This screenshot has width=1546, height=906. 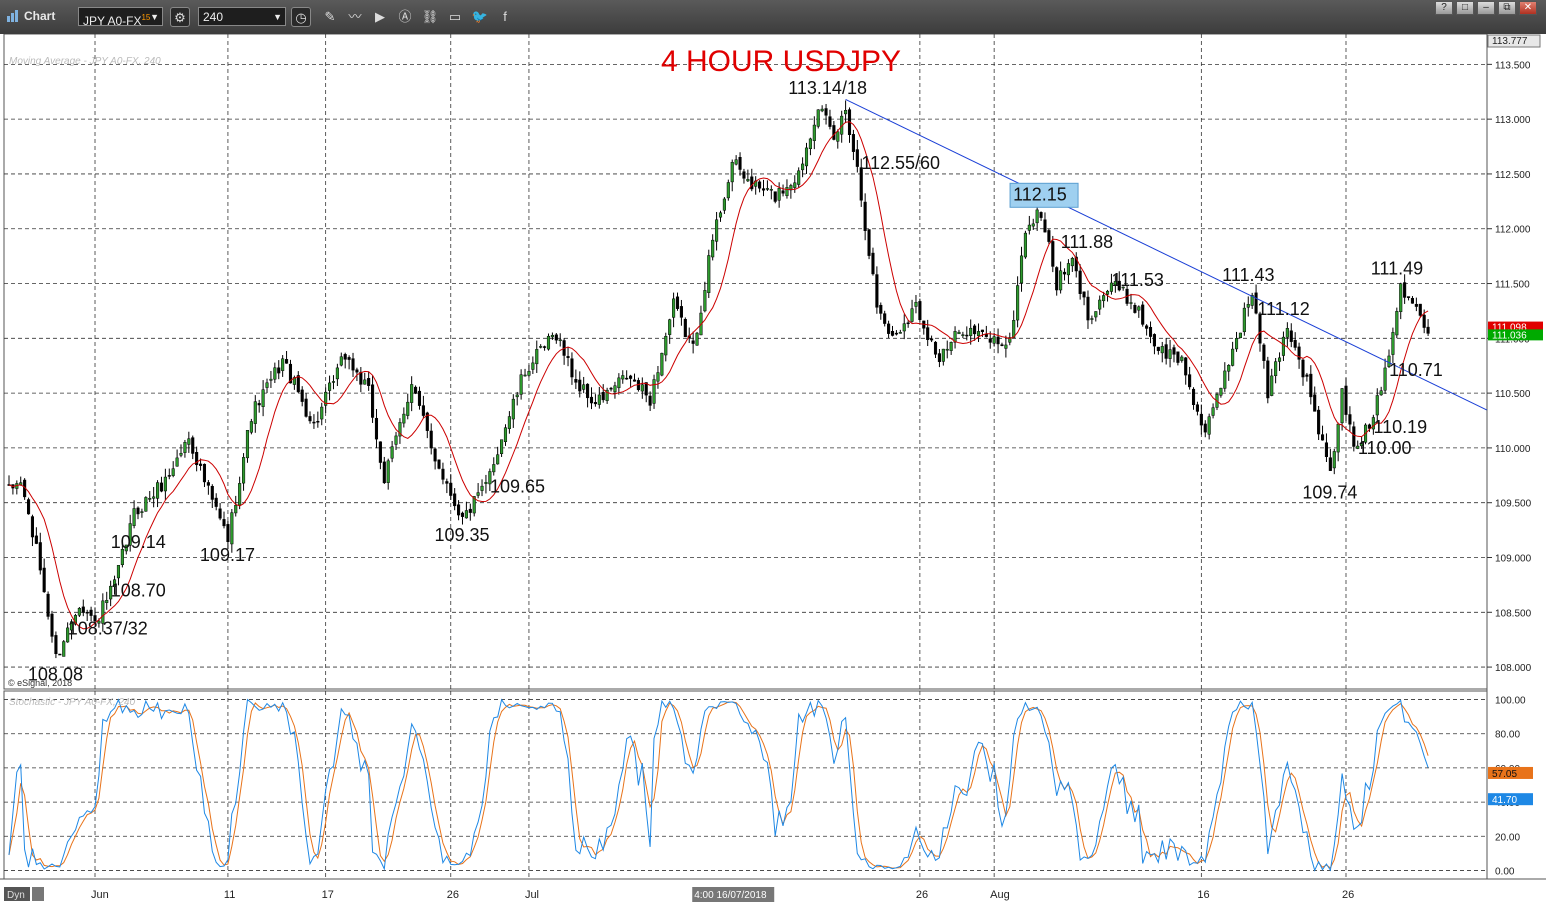 I want to click on twitter-icon: 🐦, so click(x=480, y=16).